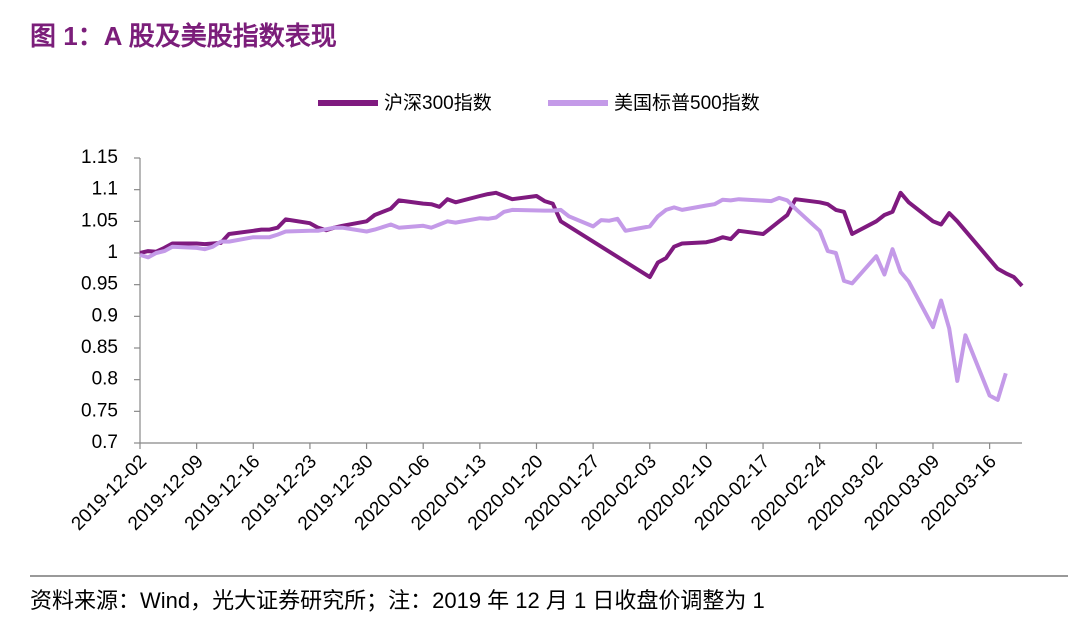 This screenshot has width=1080, height=625. What do you see at coordinates (687, 103) in the screenshot?
I see `legend-label: 美国标普500指数` at bounding box center [687, 103].